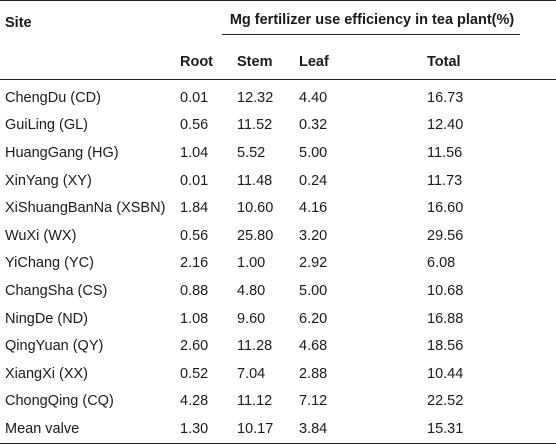 The image size is (556, 444). Describe the element at coordinates (255, 97) in the screenshot. I see `cell-stem: 12.32` at that location.